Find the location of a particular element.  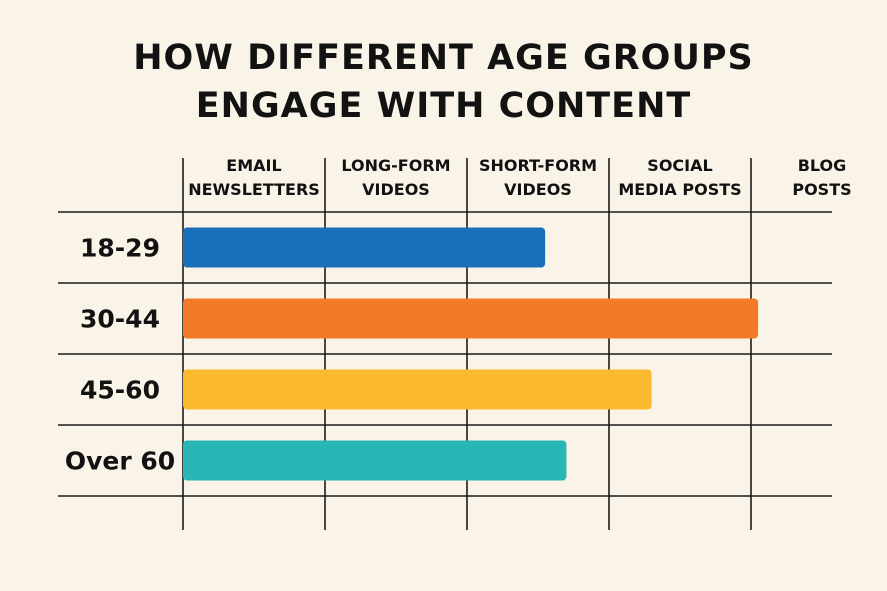

column-label: NEWSLETTERS is located at coordinates (254, 189).